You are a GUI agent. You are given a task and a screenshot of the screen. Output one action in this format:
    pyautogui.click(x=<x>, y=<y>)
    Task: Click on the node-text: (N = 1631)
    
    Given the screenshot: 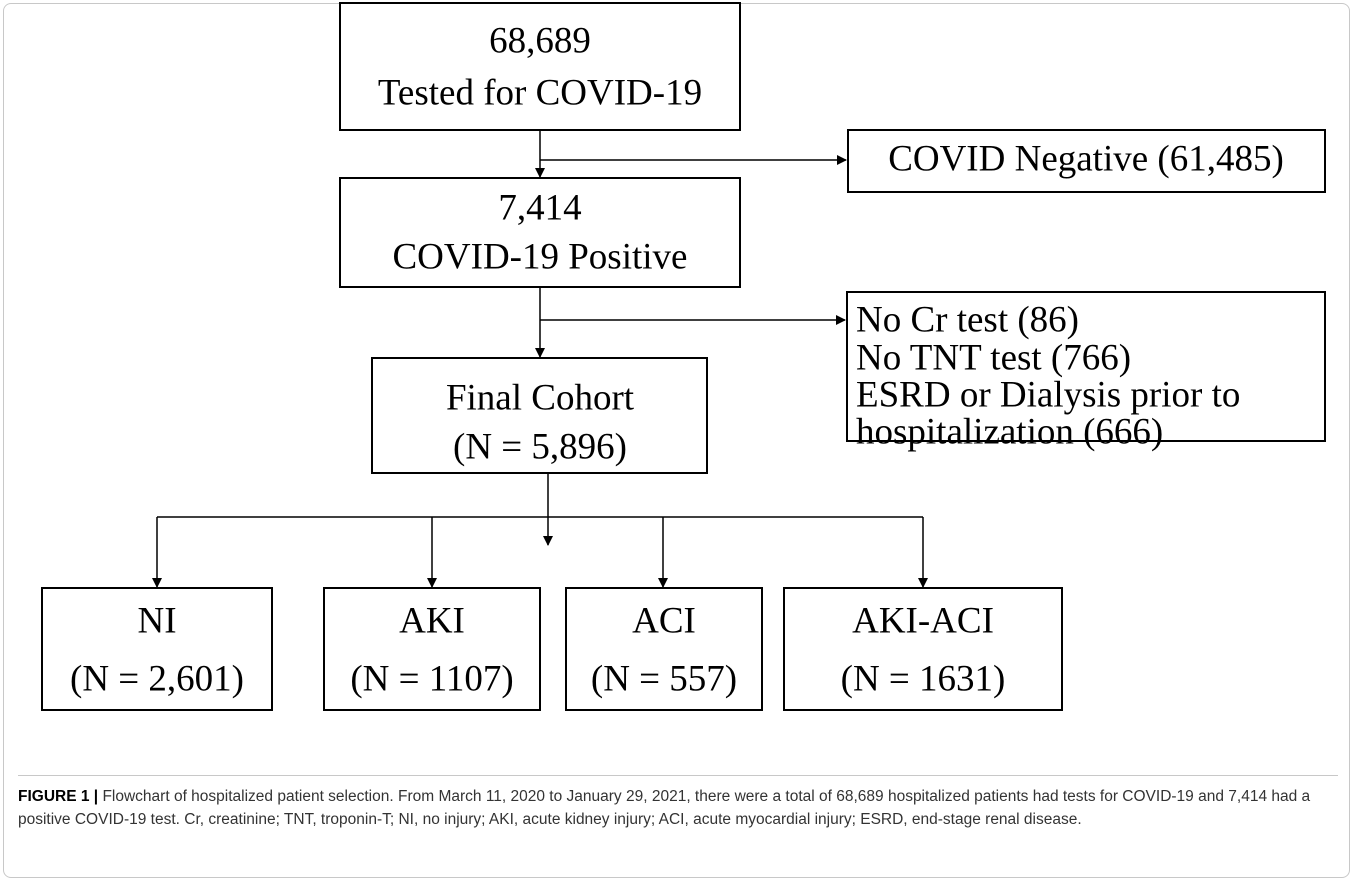 What is the action you would take?
    pyautogui.click(x=923, y=678)
    